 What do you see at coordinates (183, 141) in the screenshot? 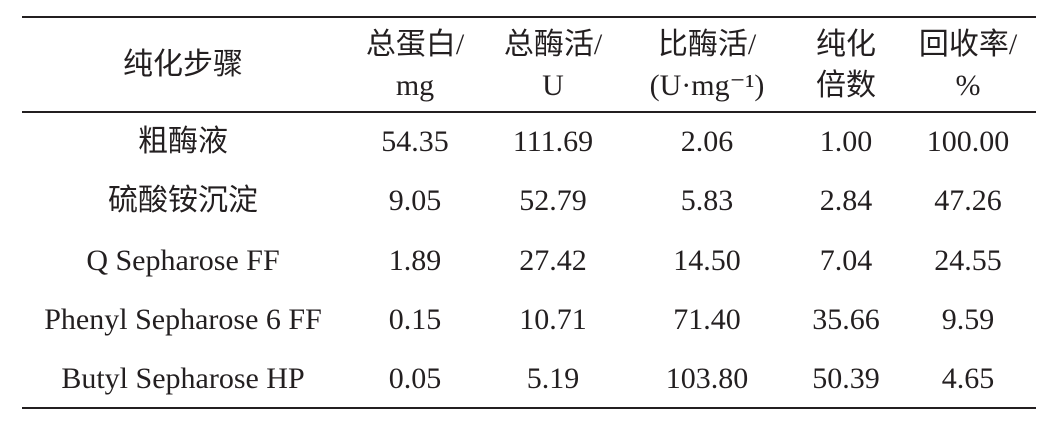
I see `row-label: 粗酶液` at bounding box center [183, 141].